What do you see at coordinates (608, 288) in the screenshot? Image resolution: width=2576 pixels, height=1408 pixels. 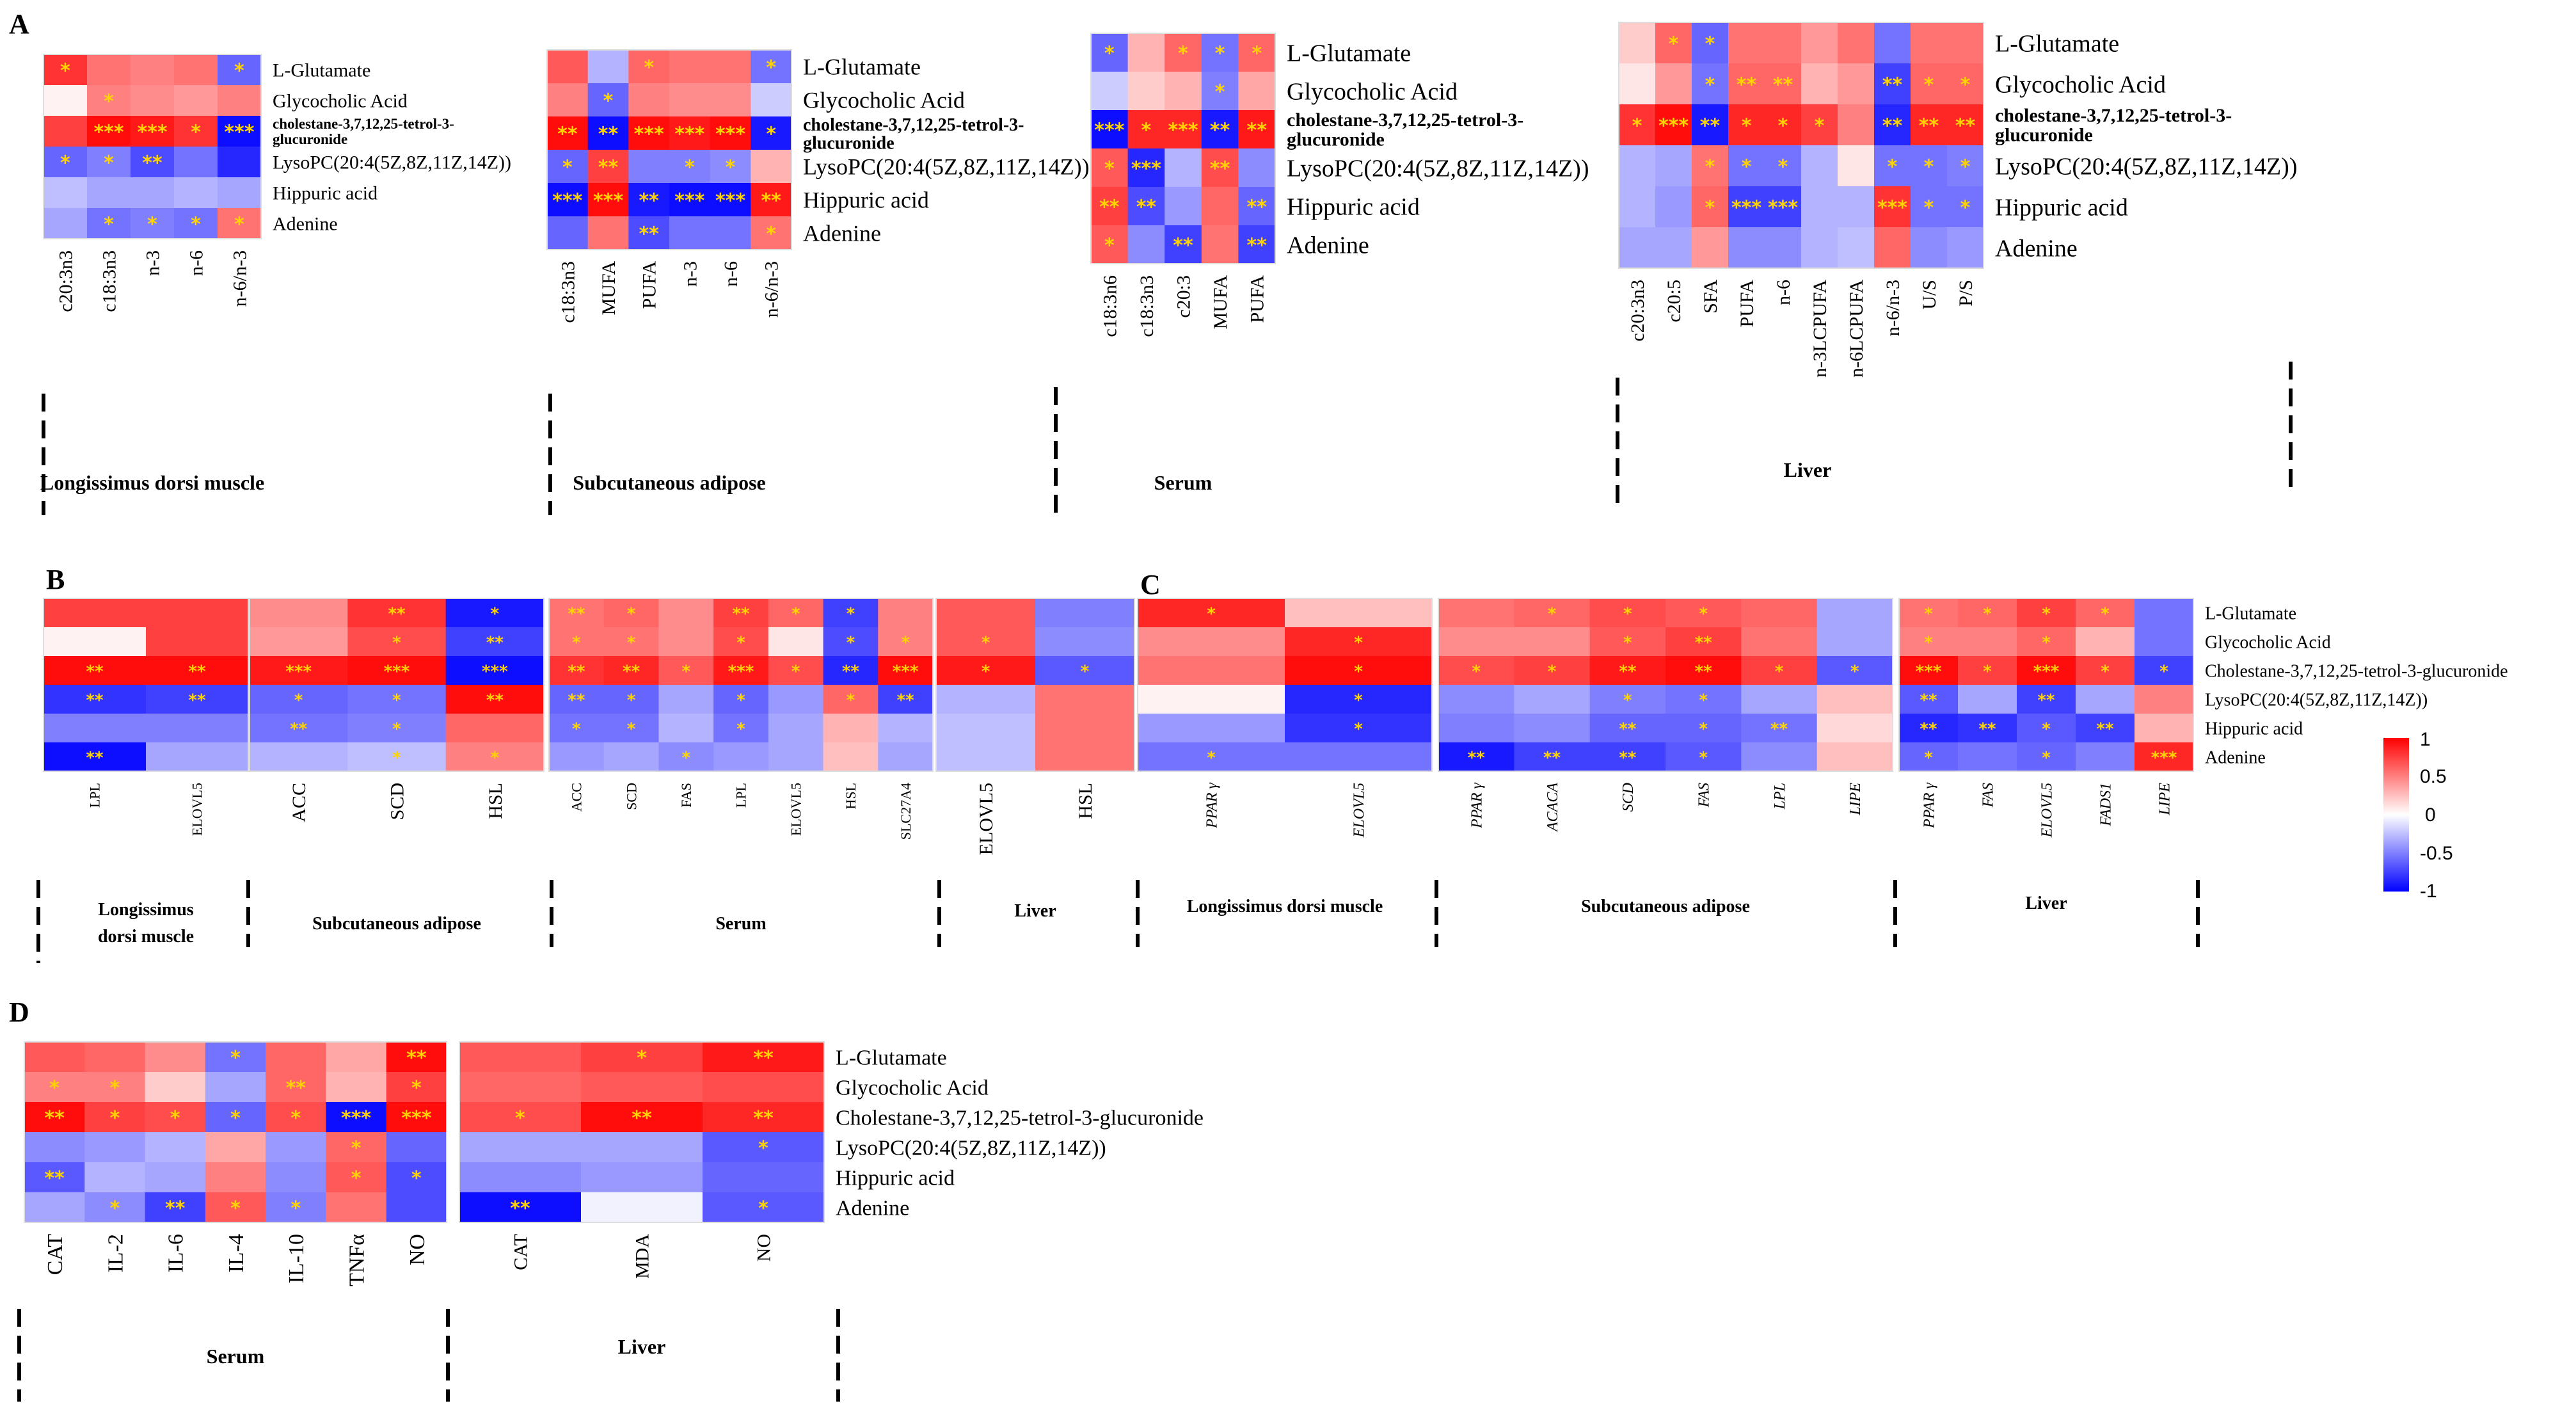 I see `column-label: MUFA` at bounding box center [608, 288].